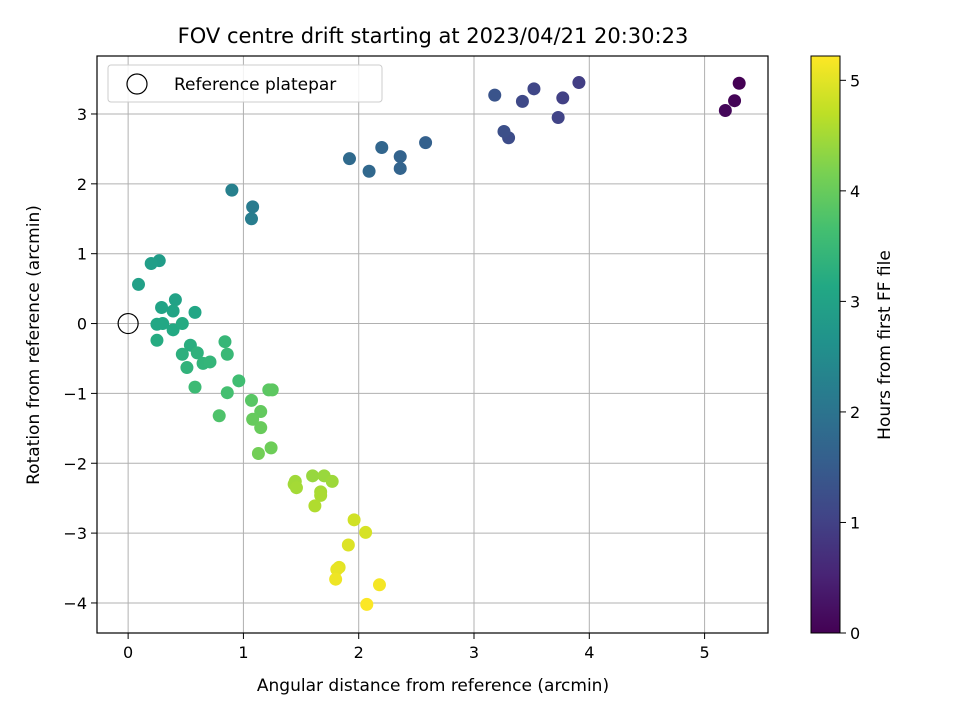  I want to click on x-tick-label: 0, so click(128, 652).